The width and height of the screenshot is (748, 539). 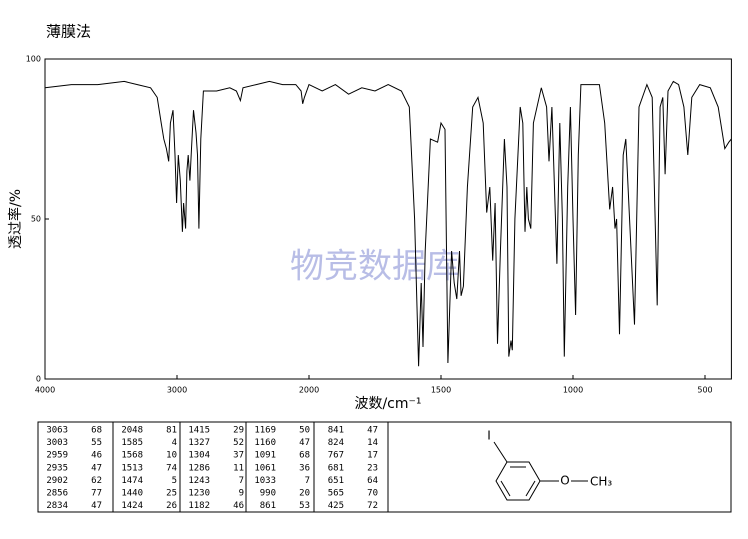 I want to click on peak-transmittance: 70, so click(x=372, y=494).